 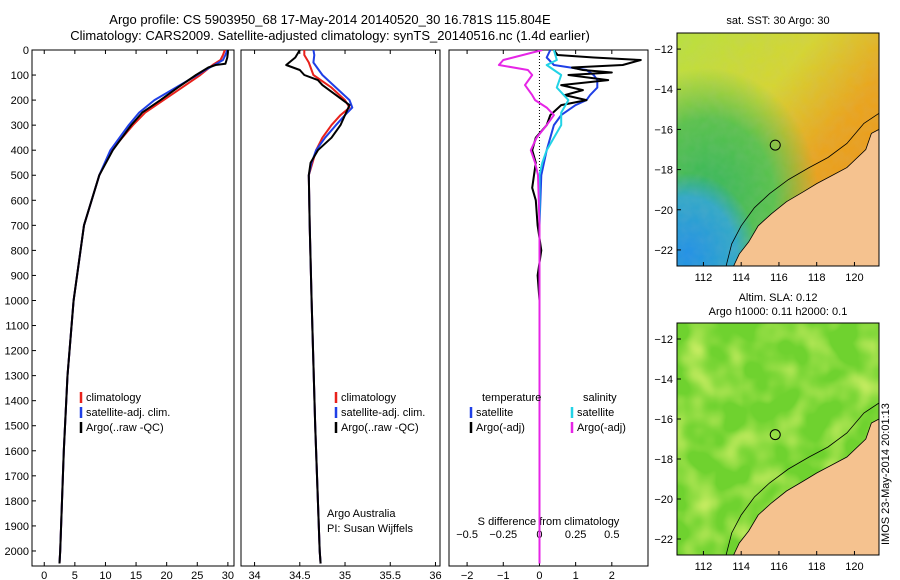 What do you see at coordinates (383, 413) in the screenshot?
I see `legend-label: satellite-adj. clim.` at bounding box center [383, 413].